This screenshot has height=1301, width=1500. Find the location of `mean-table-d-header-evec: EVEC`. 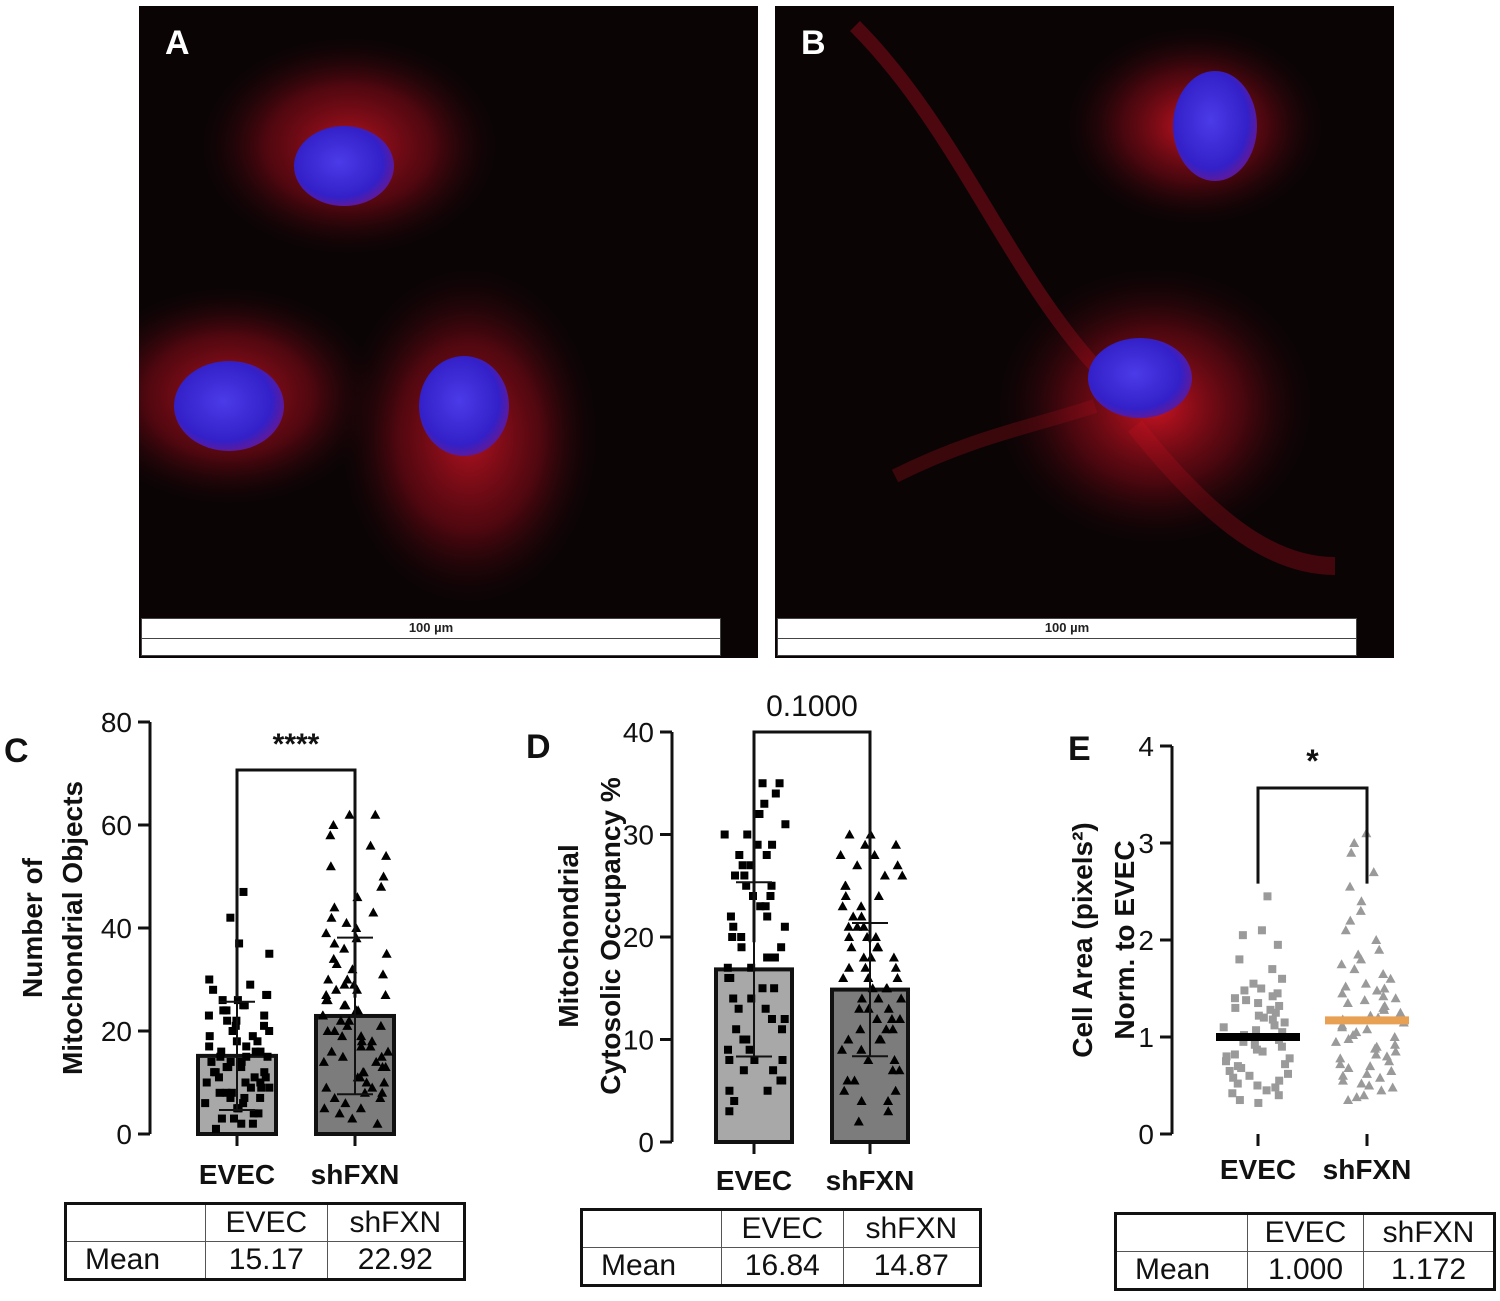

mean-table-d-header-evec: EVEC is located at coordinates (782, 1229).